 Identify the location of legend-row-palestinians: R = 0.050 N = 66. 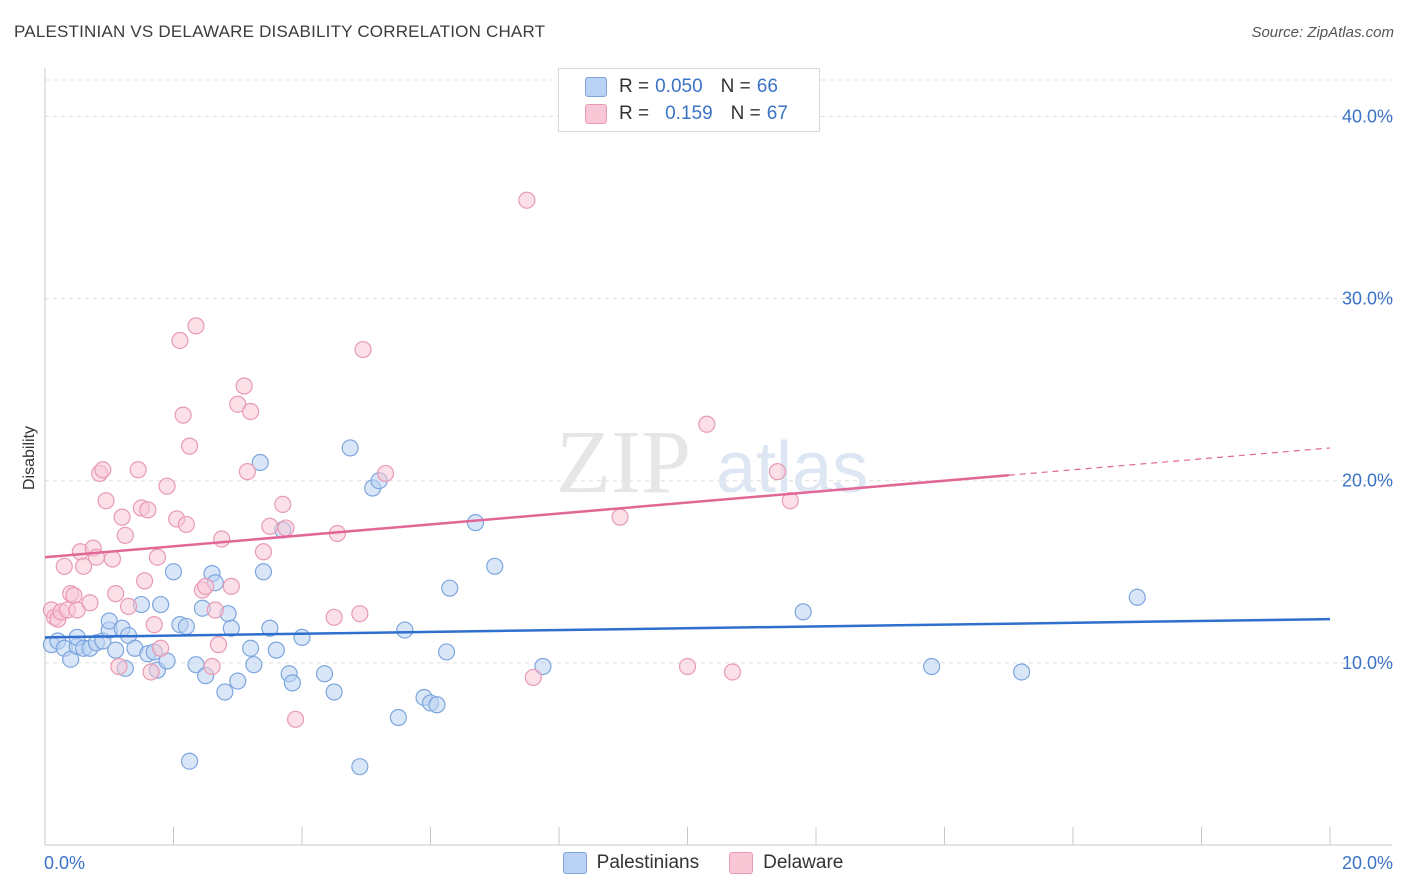
(681, 87).